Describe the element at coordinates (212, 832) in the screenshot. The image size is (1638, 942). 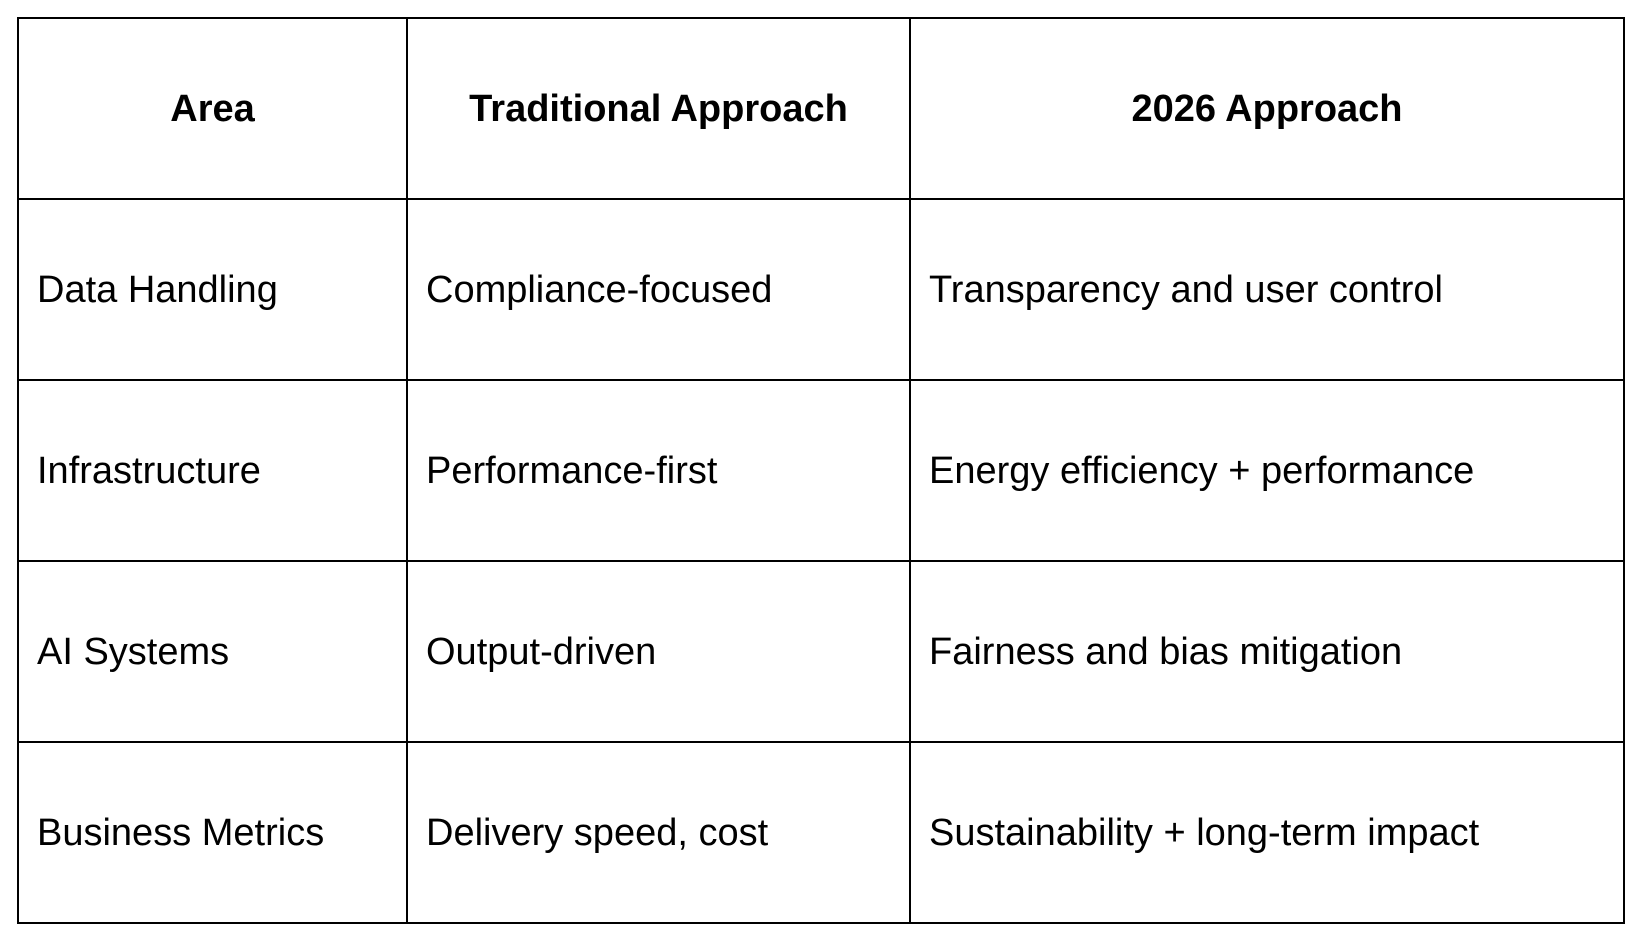
I see `cell-area: Business Metrics` at that location.